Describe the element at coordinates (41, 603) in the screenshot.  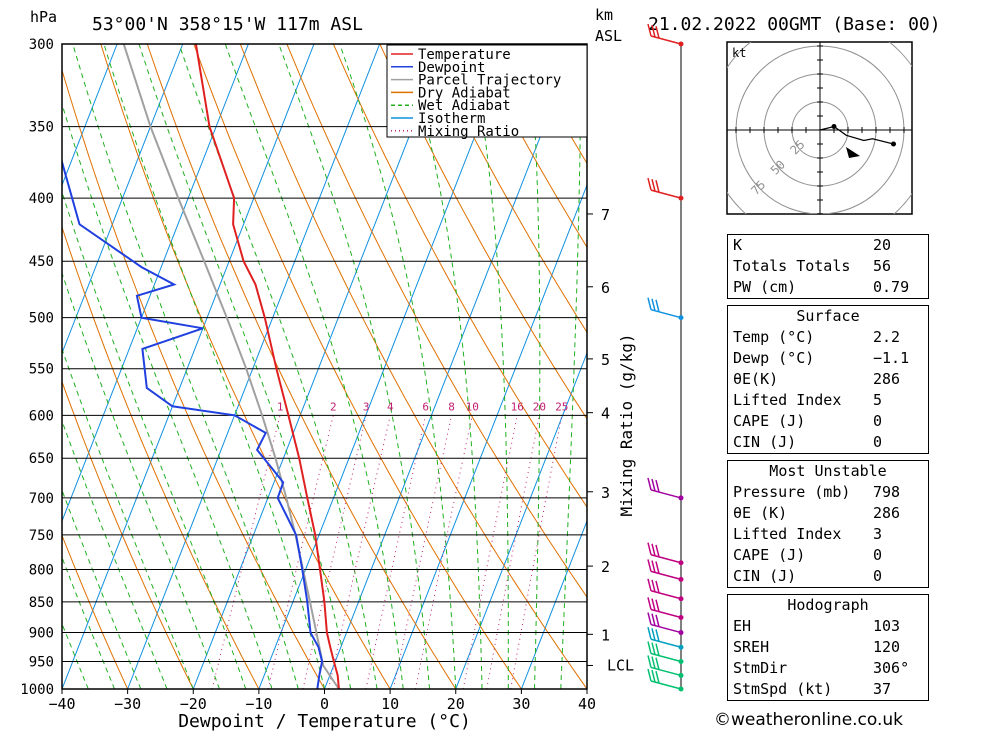
I see `pressure-tick-label: 850` at that location.